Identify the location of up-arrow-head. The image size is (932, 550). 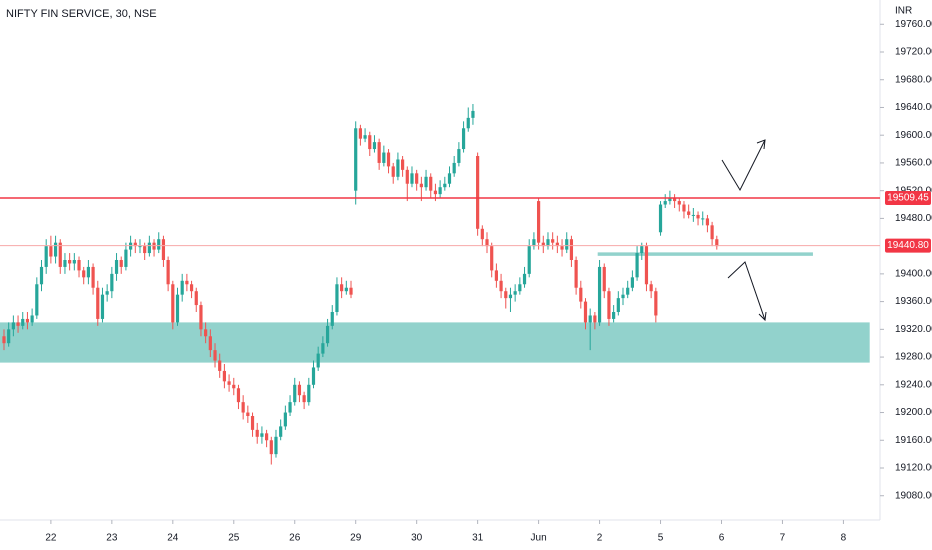
(761, 144).